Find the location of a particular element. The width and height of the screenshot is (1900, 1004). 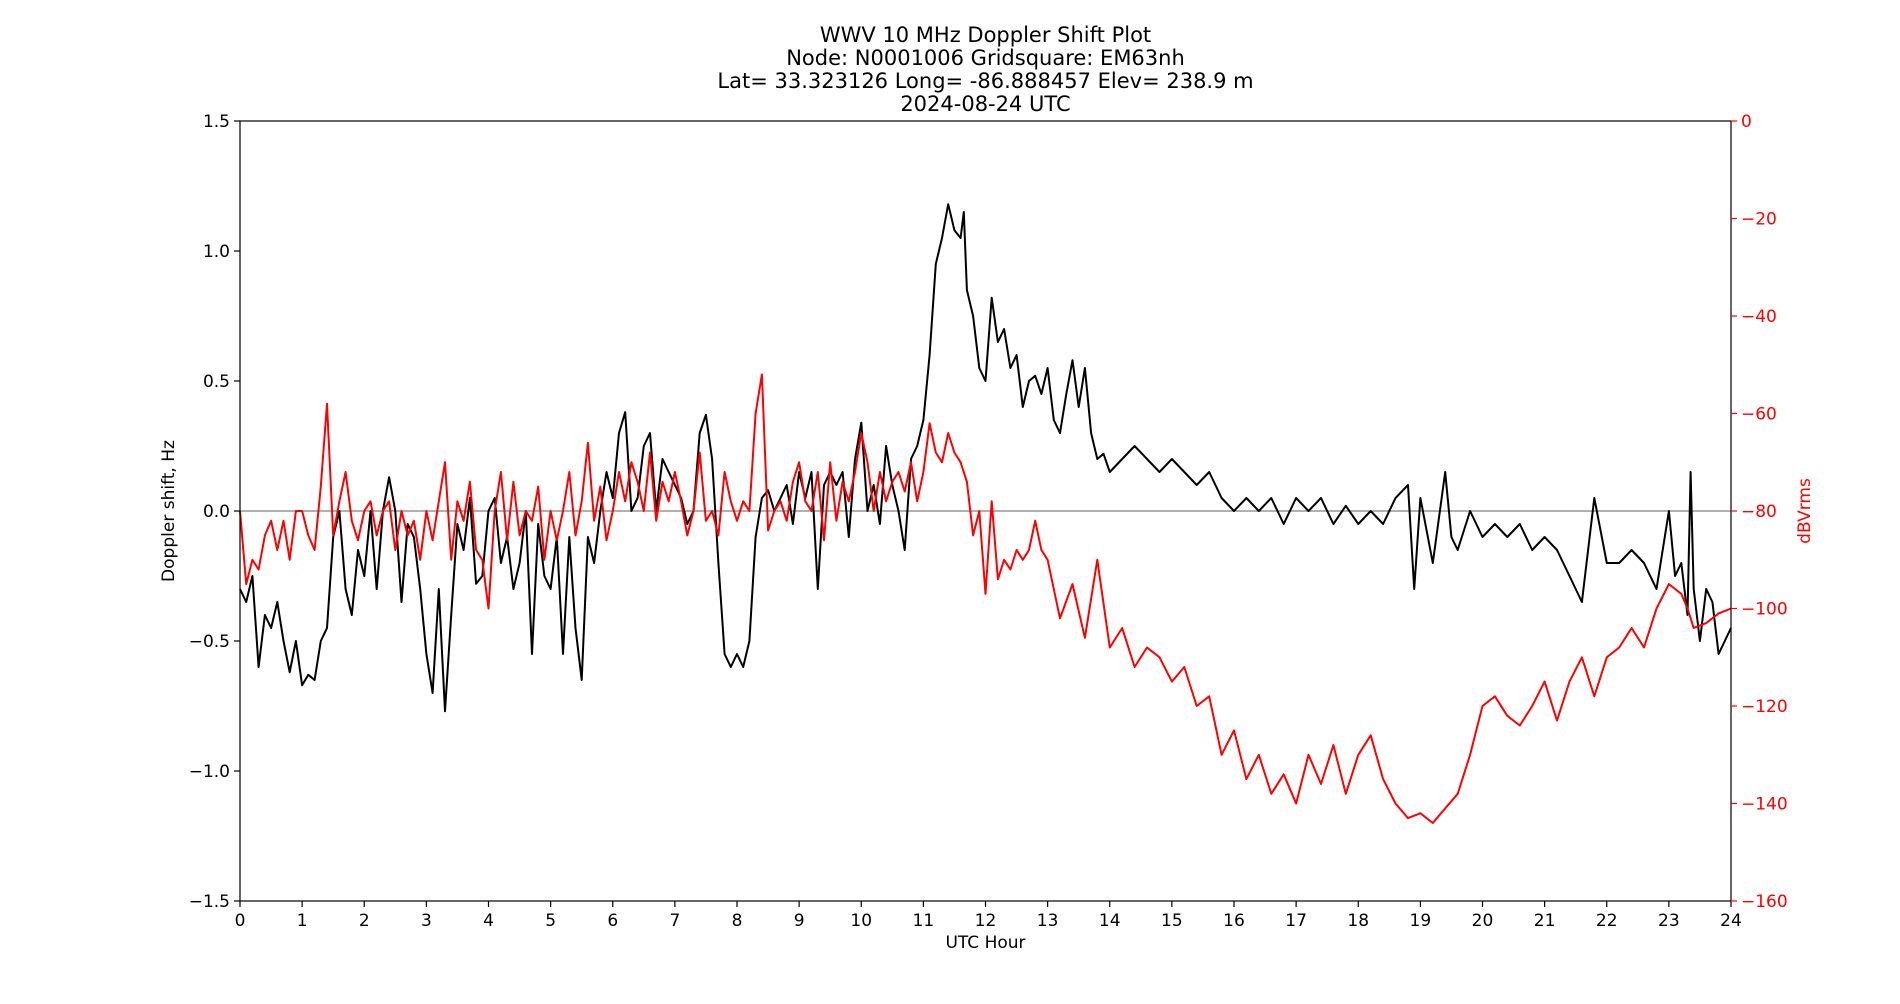

x-tick-label: 13 is located at coordinates (1048, 921).